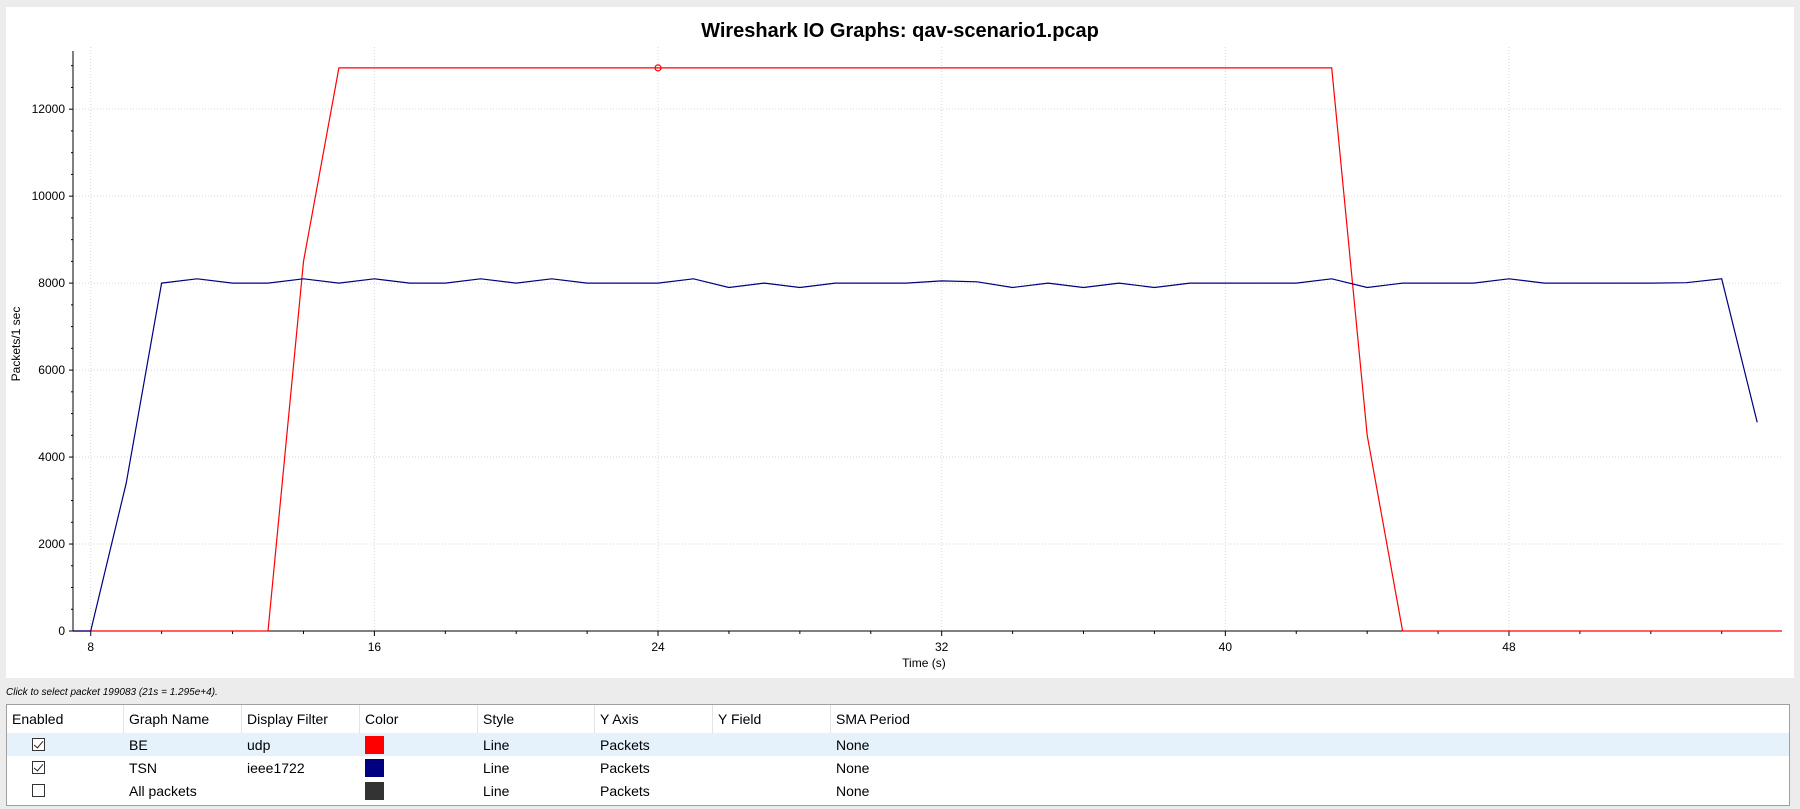 This screenshot has height=809, width=1800. What do you see at coordinates (375, 647) in the screenshot?
I see `x-tick-label: 16` at bounding box center [375, 647].